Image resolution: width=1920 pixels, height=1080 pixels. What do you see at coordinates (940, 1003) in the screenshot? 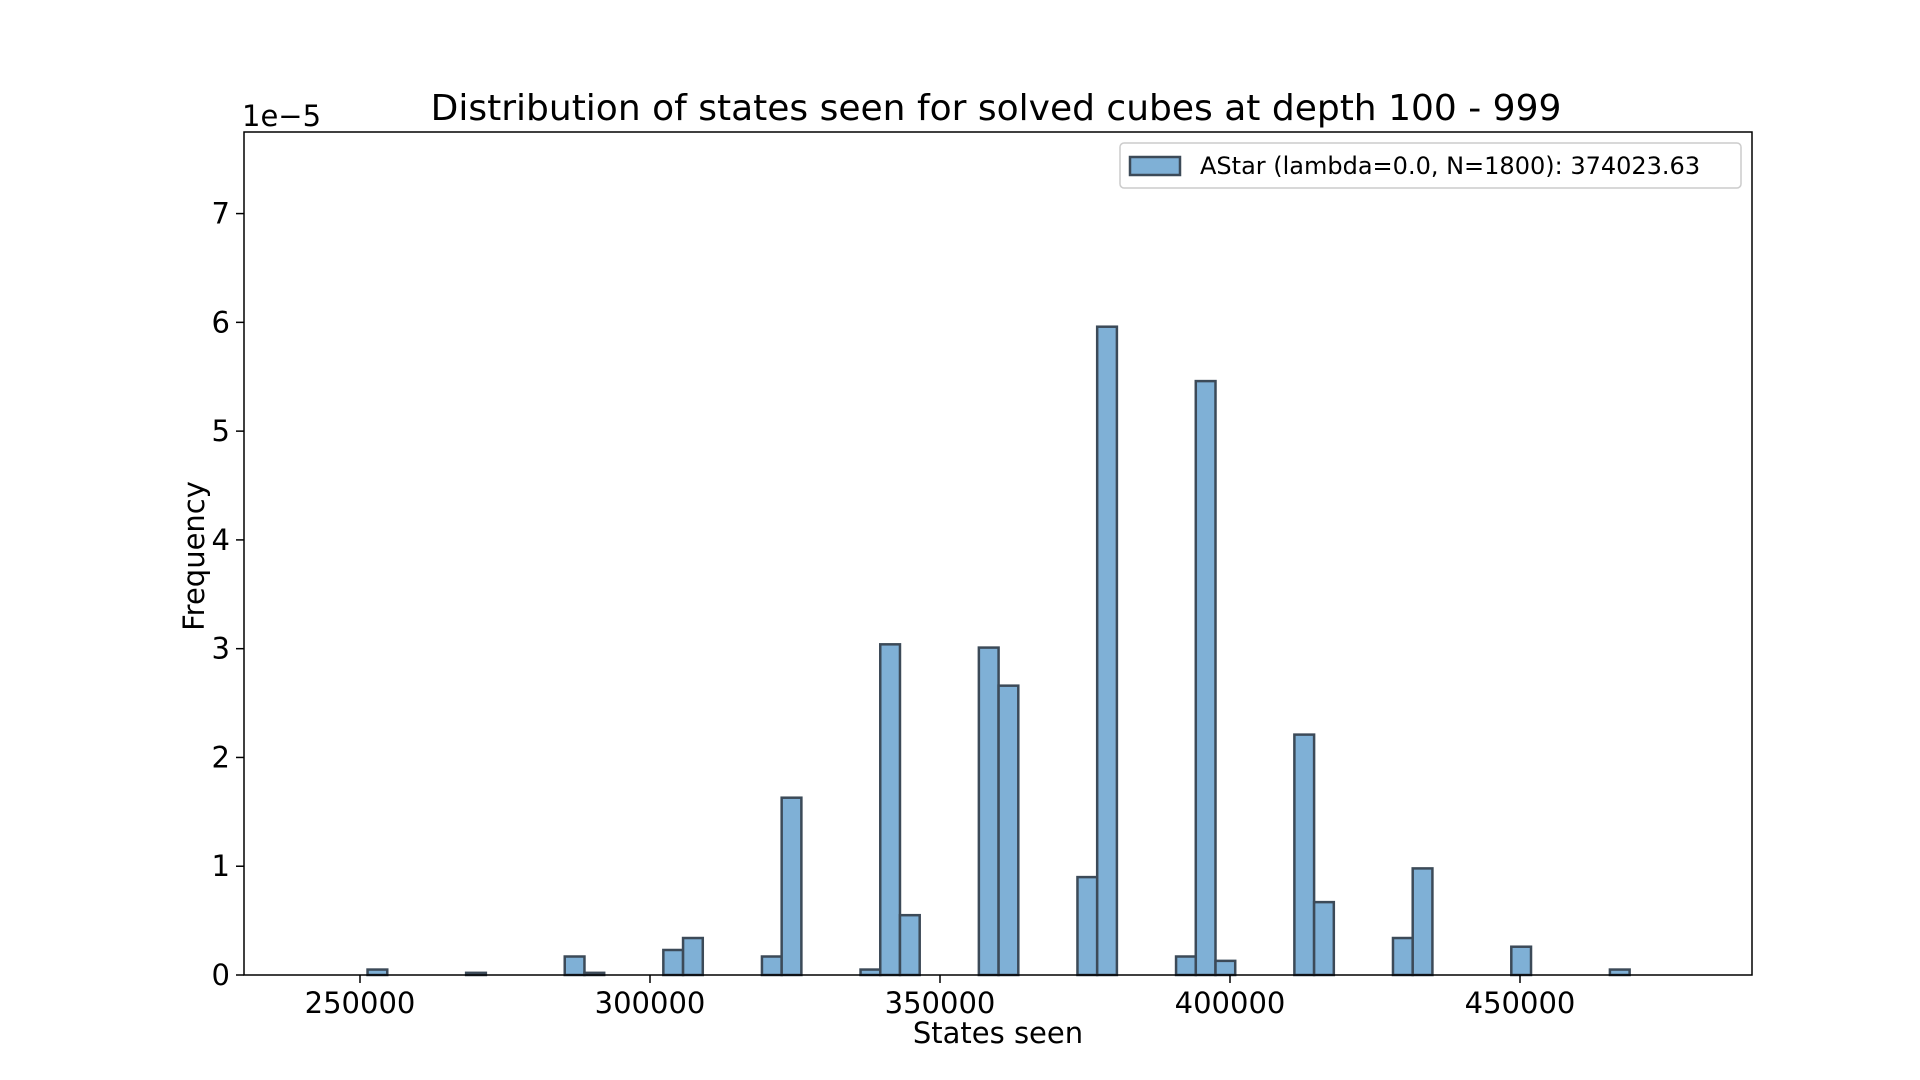
I see `x-tick-label: 350000` at bounding box center [940, 1003].